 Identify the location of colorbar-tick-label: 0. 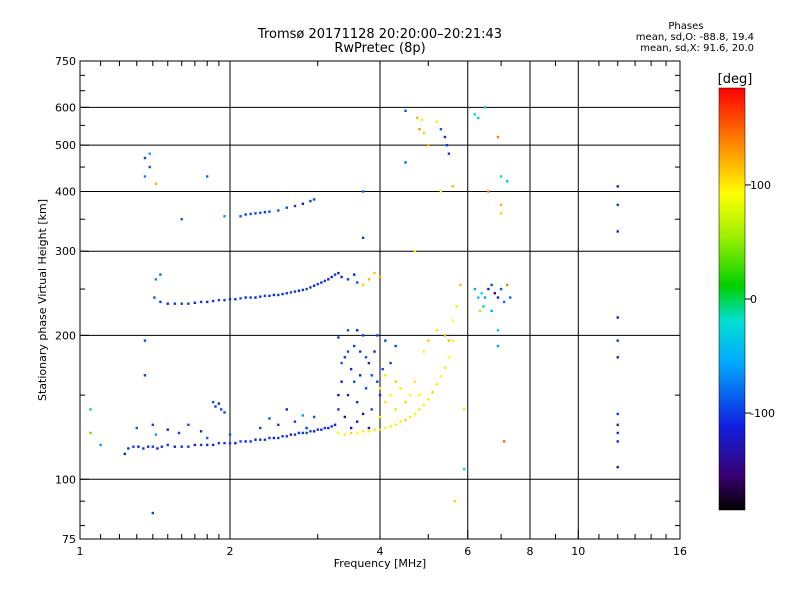
(753, 299).